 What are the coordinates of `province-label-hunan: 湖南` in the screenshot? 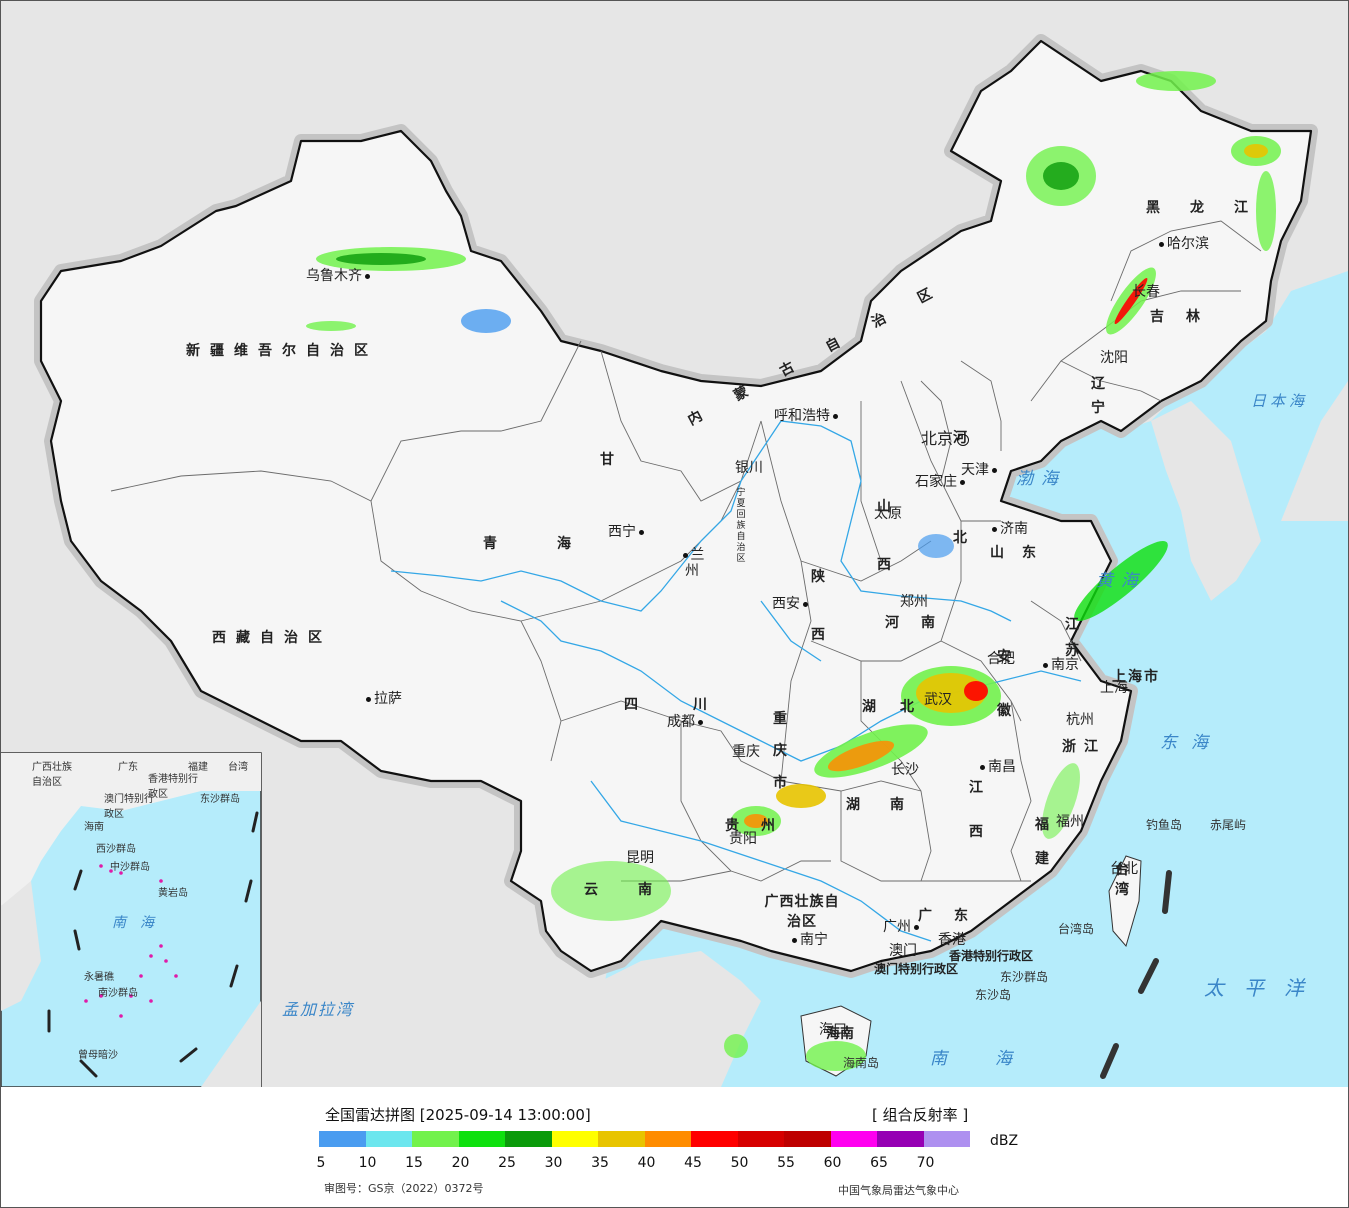 It's located at (890, 805).